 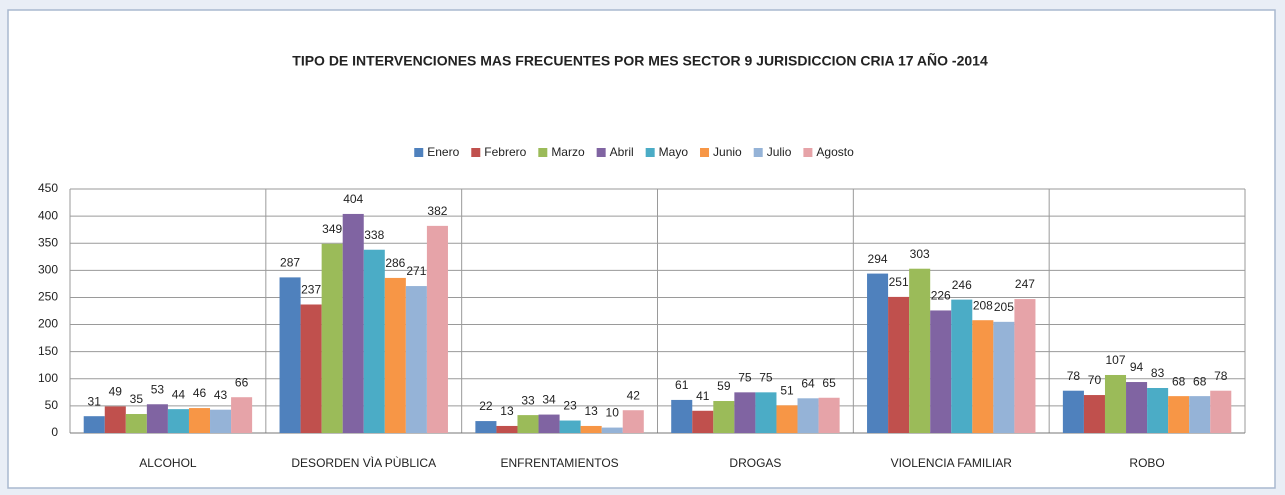 What do you see at coordinates (1004, 307) in the screenshot?
I see `data-label: 205` at bounding box center [1004, 307].